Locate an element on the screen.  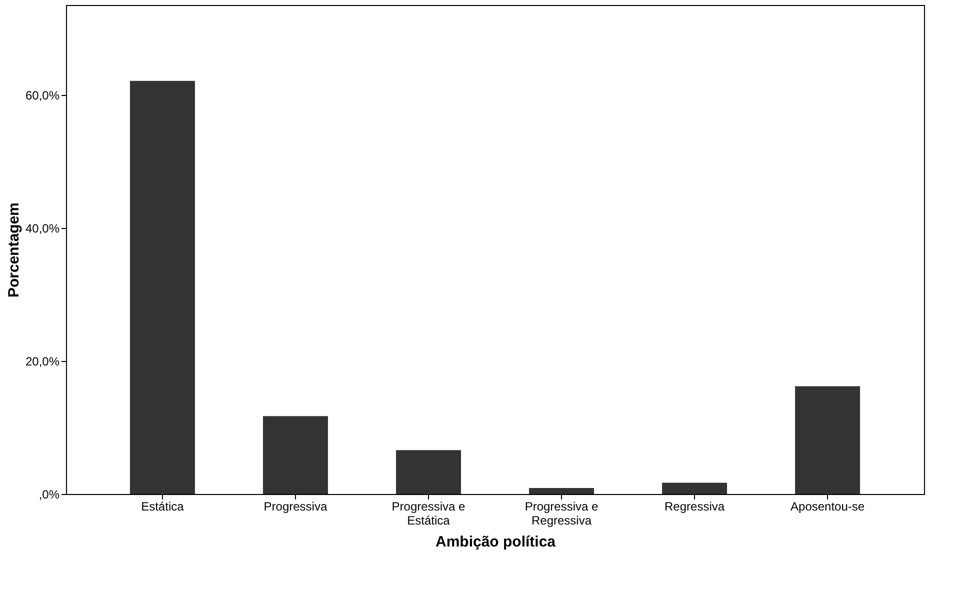
y-tick-label: 40,0% is located at coordinates (42, 228).